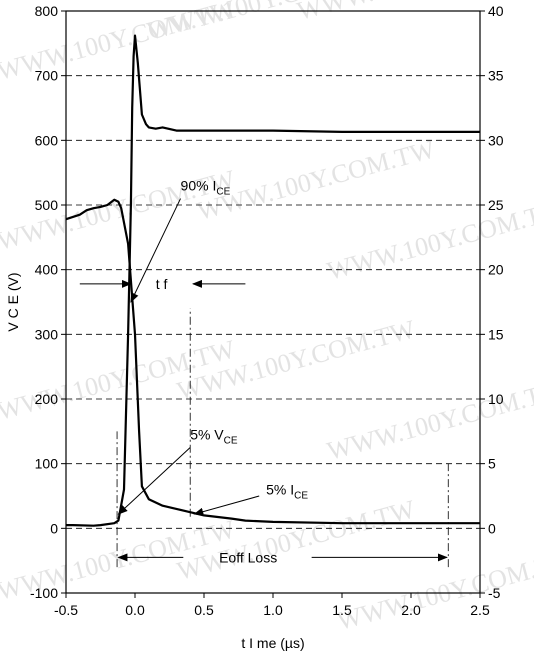 The image size is (534, 659). Describe the element at coordinates (496, 270) in the screenshot. I see `y-right-tick-label: 20` at that location.